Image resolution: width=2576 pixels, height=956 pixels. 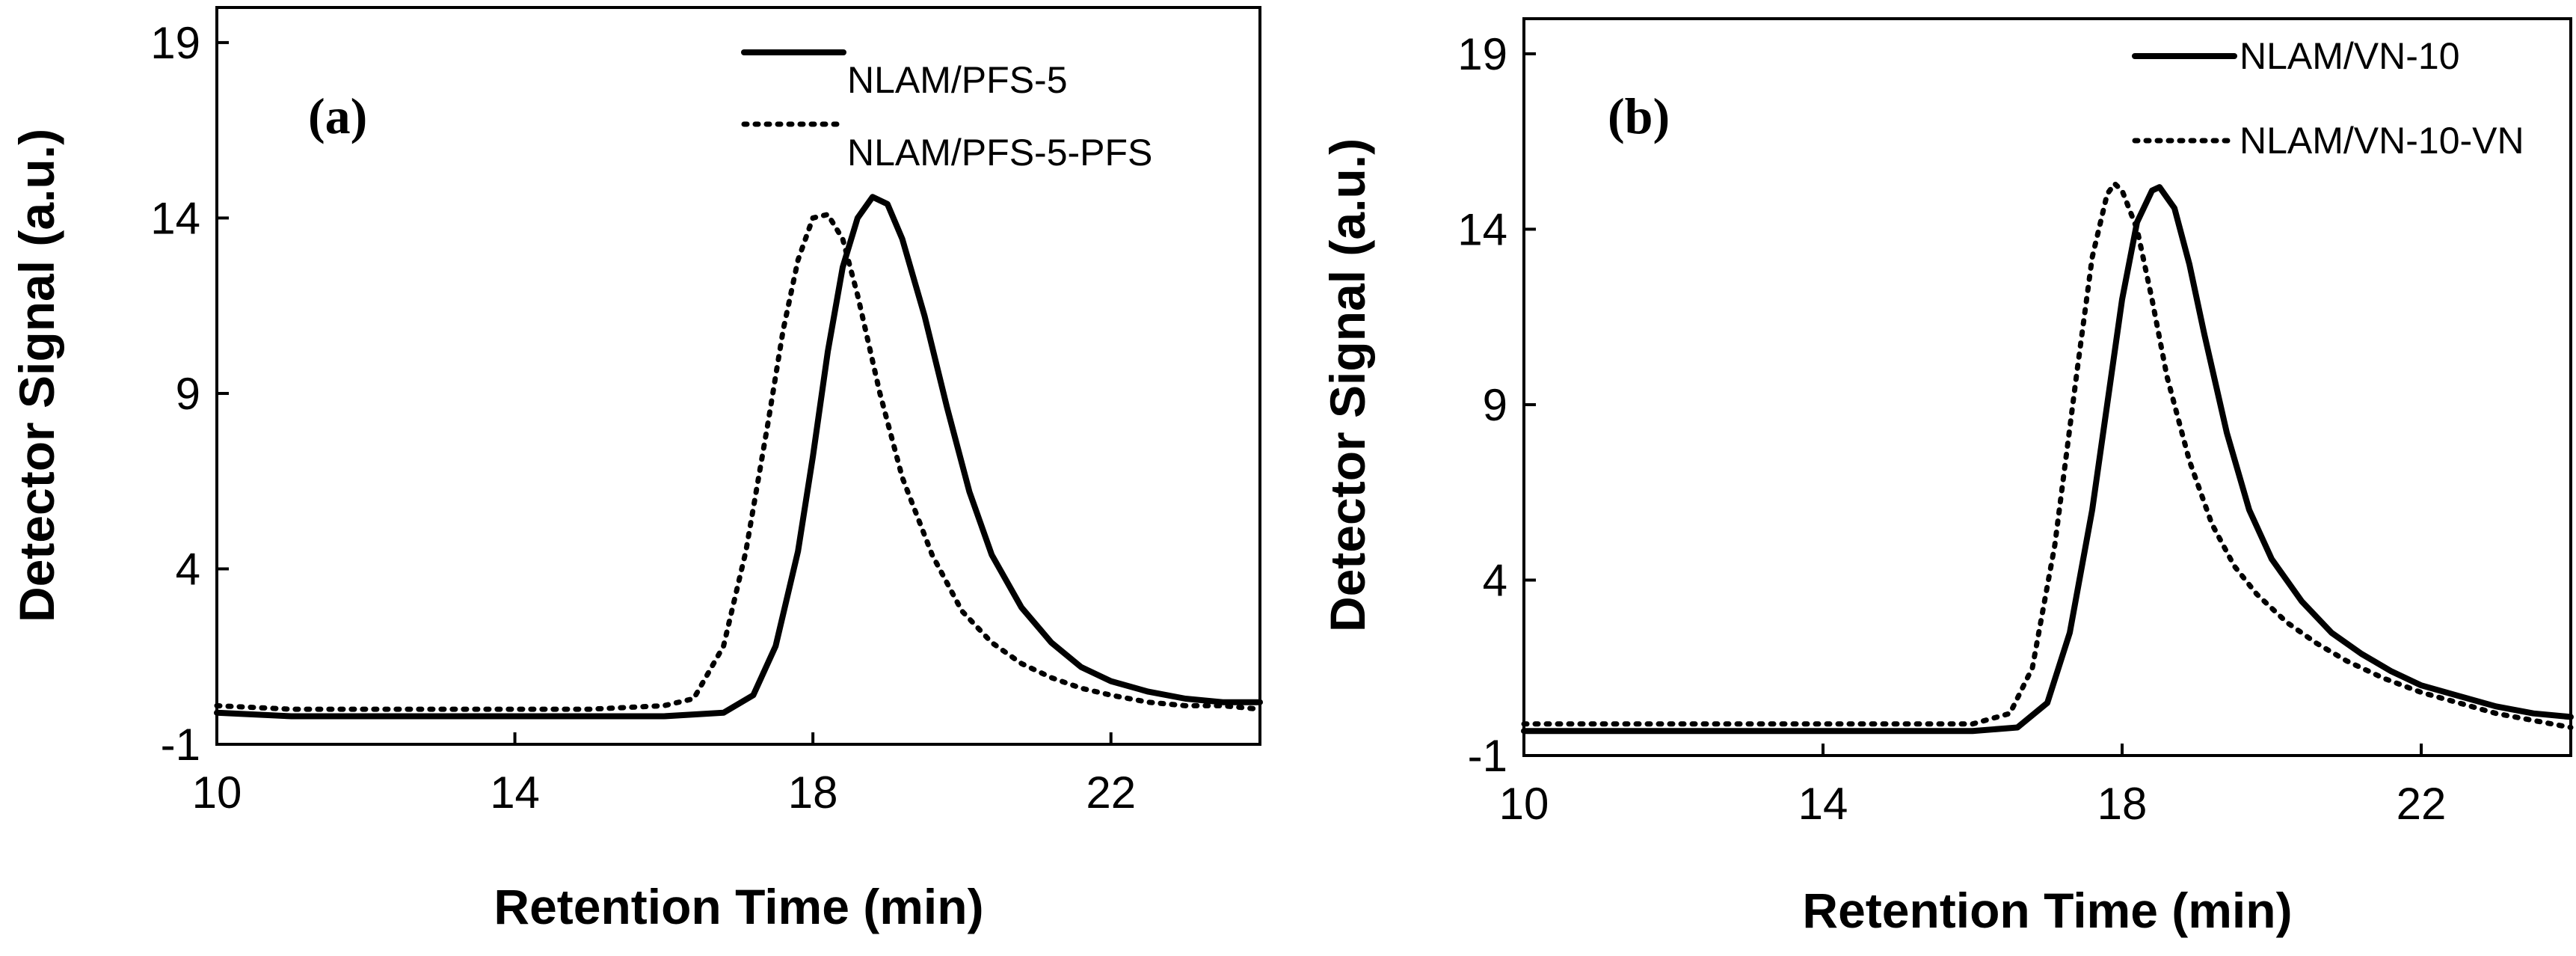 I want to click on y-axis-title-a: Detector Signal (a.u.), so click(x=36, y=375).